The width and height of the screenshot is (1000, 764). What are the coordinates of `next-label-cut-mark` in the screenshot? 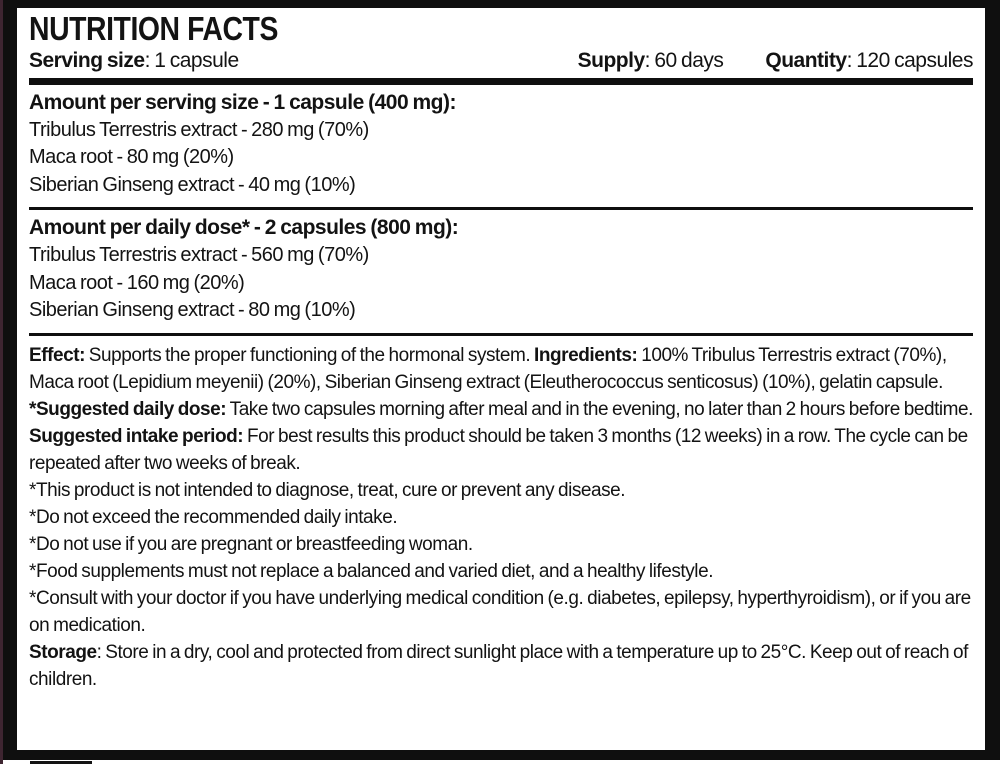 It's located at (61, 762).